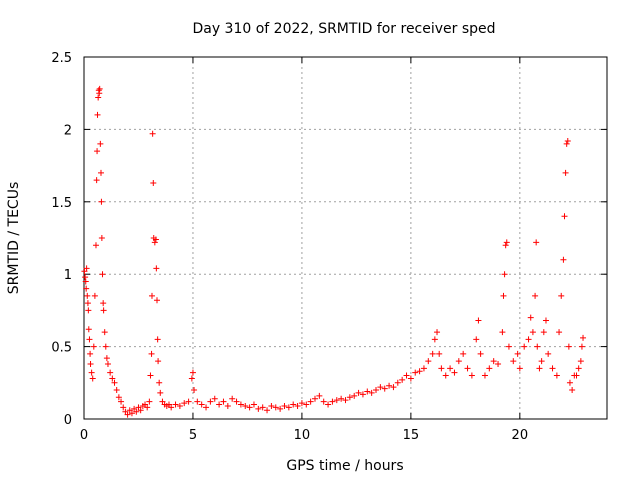 This screenshot has height=480, width=640. I want to click on y-tick-label: 2.5, so click(61, 58).